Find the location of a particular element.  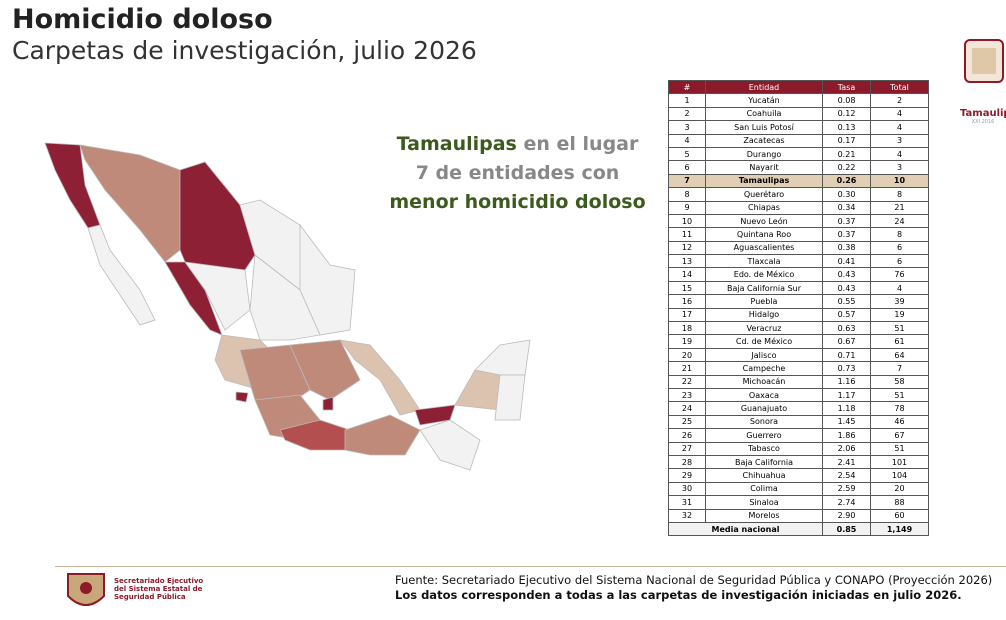

table-cell: Chihuahua is located at coordinates (764, 475).